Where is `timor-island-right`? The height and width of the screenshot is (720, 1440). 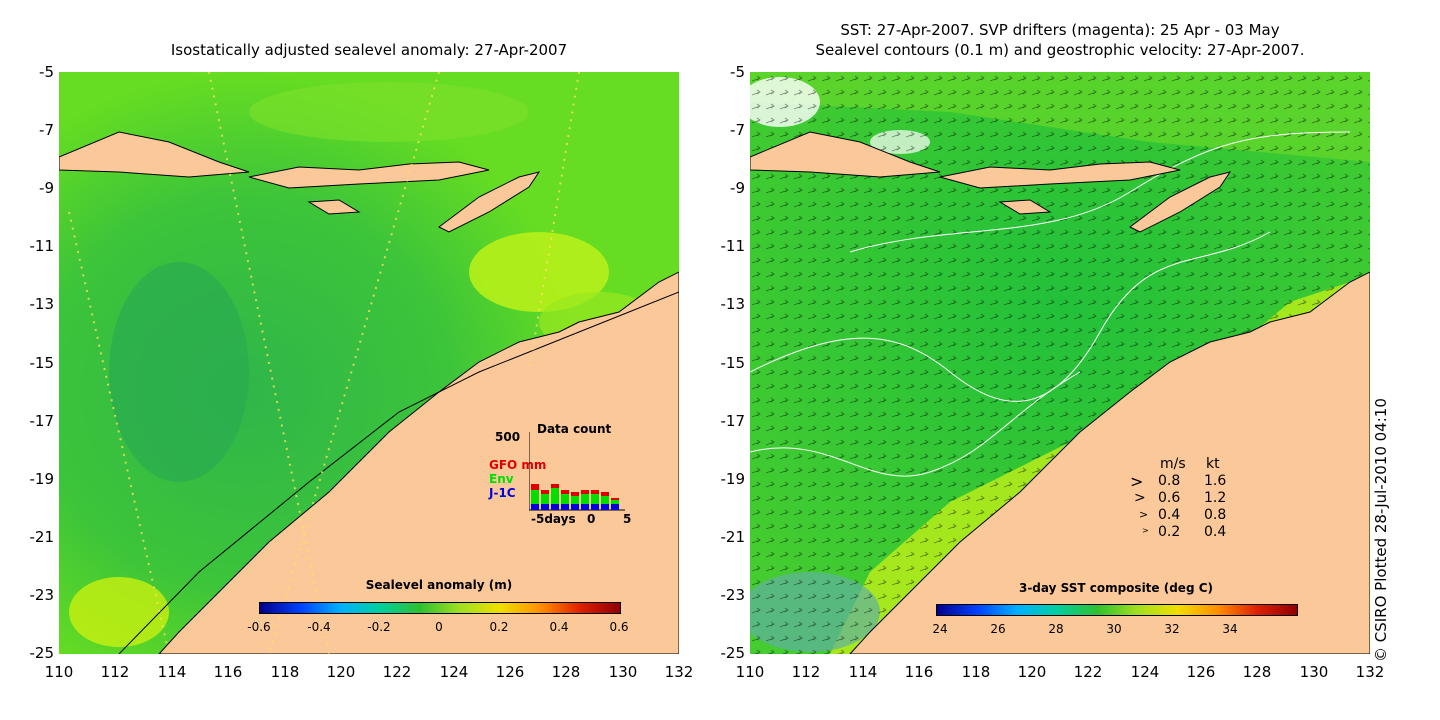
timor-island-right is located at coordinates (1180, 202).